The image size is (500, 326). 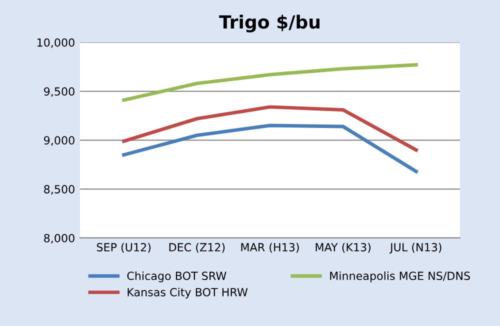 What do you see at coordinates (55, 43) in the screenshot?
I see `y-tick-label: 10,000` at bounding box center [55, 43].